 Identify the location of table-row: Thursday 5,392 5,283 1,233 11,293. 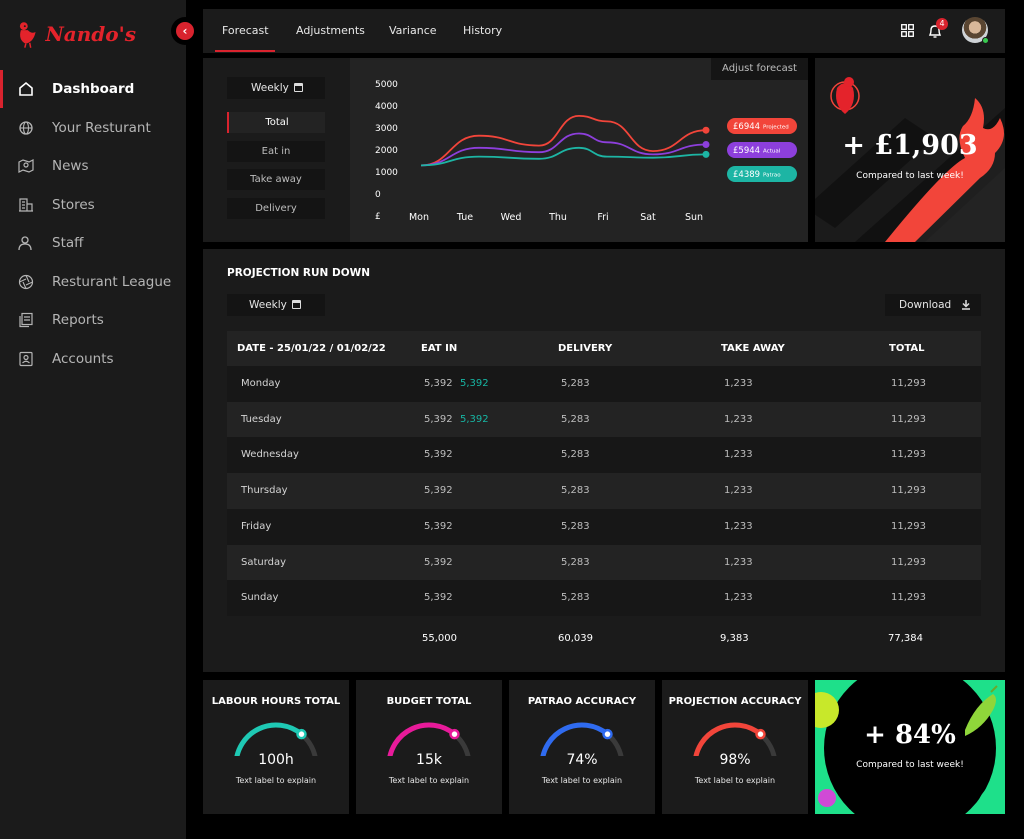
(604, 491).